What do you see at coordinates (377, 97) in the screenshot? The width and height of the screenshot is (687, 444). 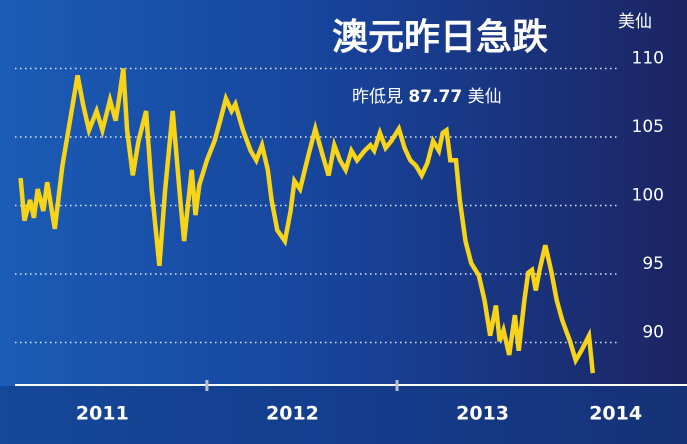 I see `annotation-prefix: 昨低見` at bounding box center [377, 97].